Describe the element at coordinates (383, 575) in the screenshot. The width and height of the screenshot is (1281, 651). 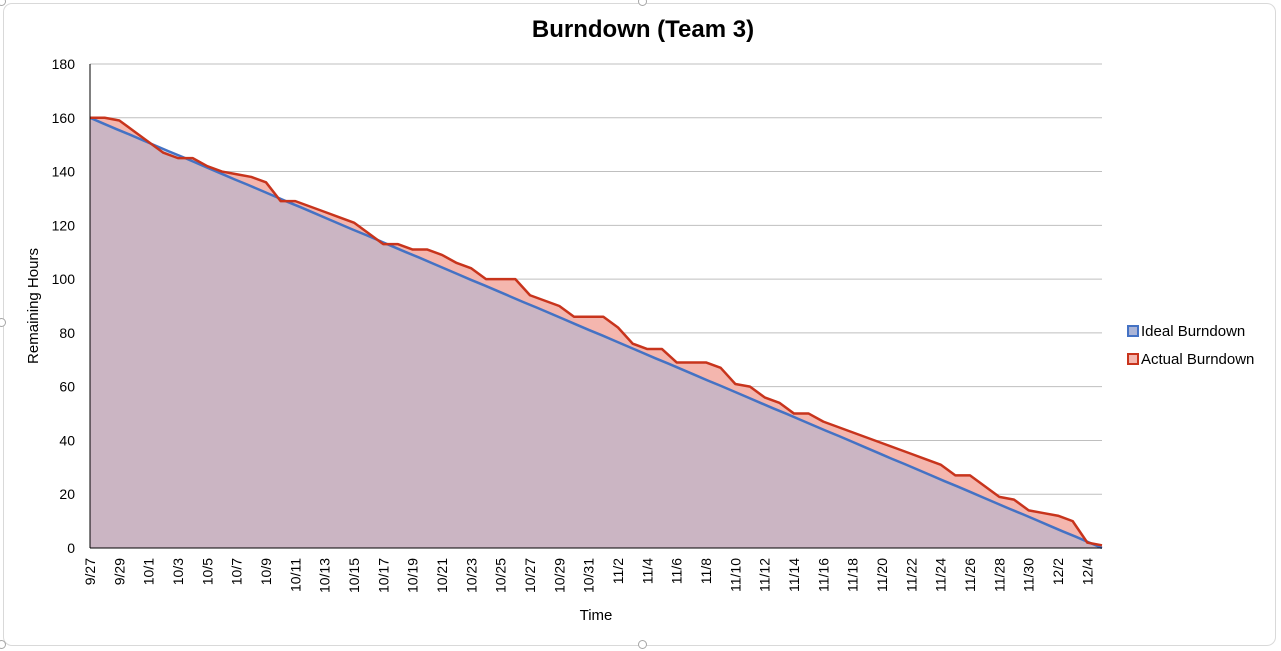
I see `x-tick-10-17: 10/17` at that location.